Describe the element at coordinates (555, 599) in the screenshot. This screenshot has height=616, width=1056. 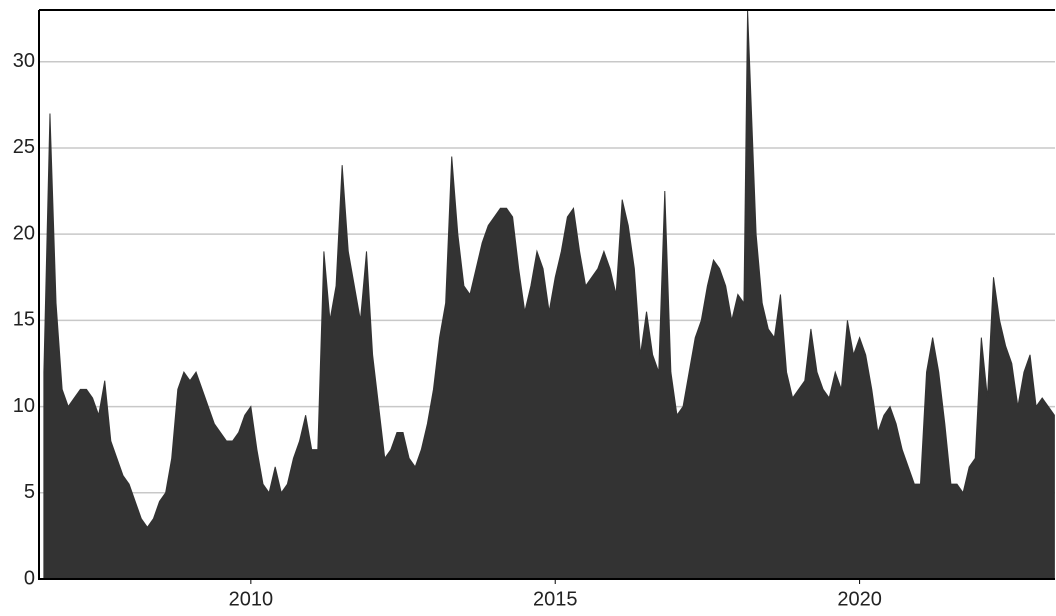
I see `x-tick-label: 2015` at that location.